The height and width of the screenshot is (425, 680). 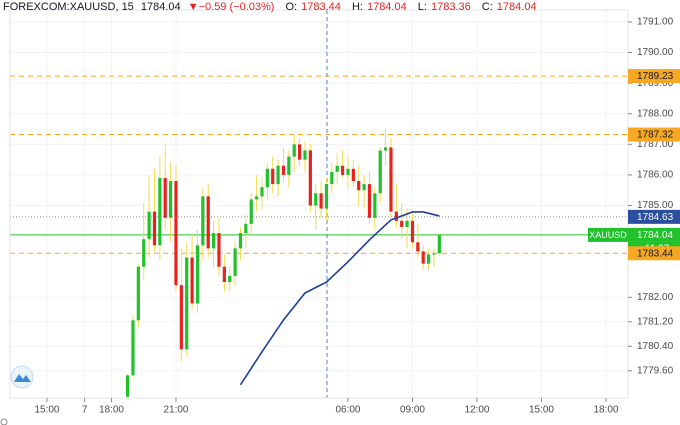 What do you see at coordinates (4, 421) in the screenshot?
I see `settings-icon` at bounding box center [4, 421].